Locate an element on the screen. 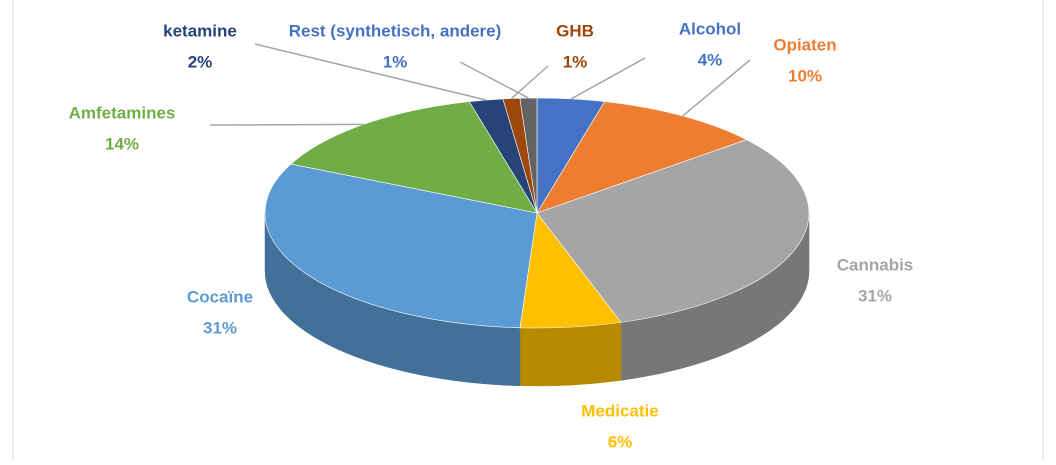 The image size is (1056, 465). value-label: 6% is located at coordinates (620, 441).